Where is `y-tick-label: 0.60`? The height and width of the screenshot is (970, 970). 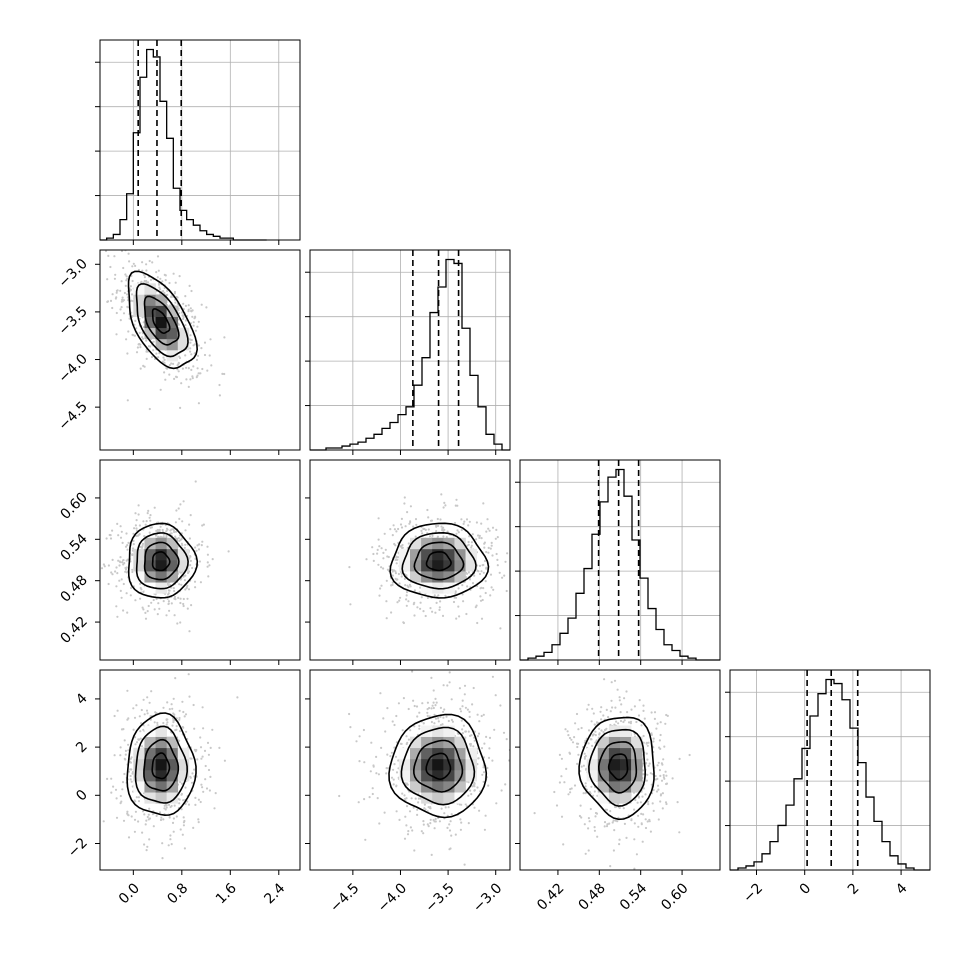 y-tick-label: 0.60 is located at coordinates (73, 505).